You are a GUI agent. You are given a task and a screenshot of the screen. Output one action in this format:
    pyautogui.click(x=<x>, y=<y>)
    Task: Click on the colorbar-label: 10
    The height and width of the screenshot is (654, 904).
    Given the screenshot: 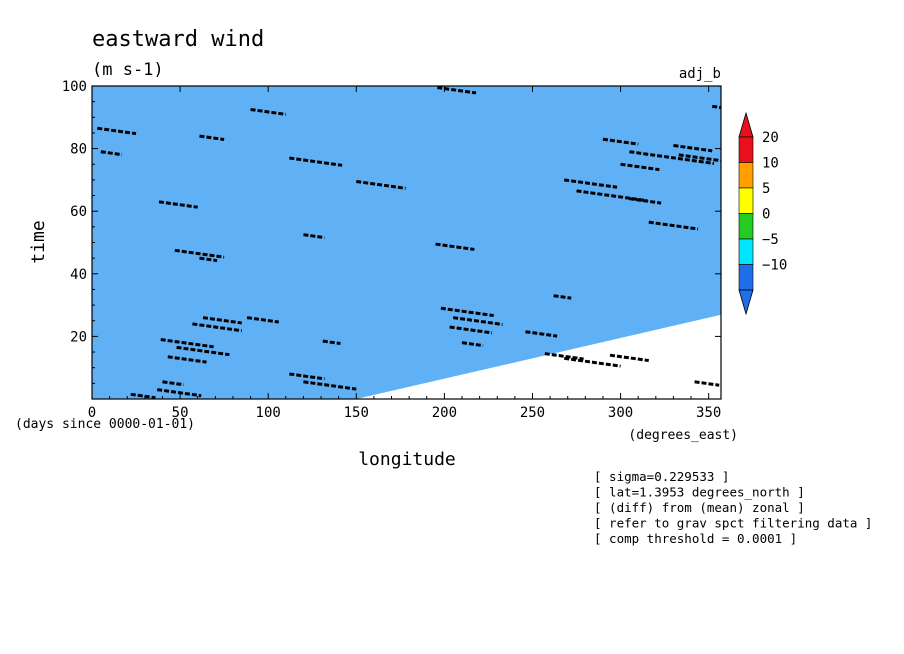 What is the action you would take?
    pyautogui.click(x=770, y=164)
    